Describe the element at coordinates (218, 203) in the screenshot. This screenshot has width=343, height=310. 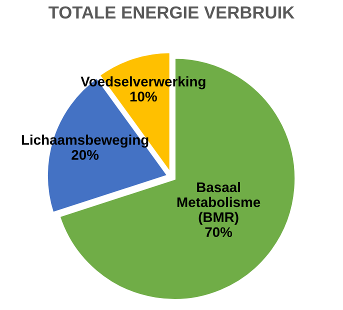
I see `slice-label: Basaal Metabolisme (BMR)` at that location.